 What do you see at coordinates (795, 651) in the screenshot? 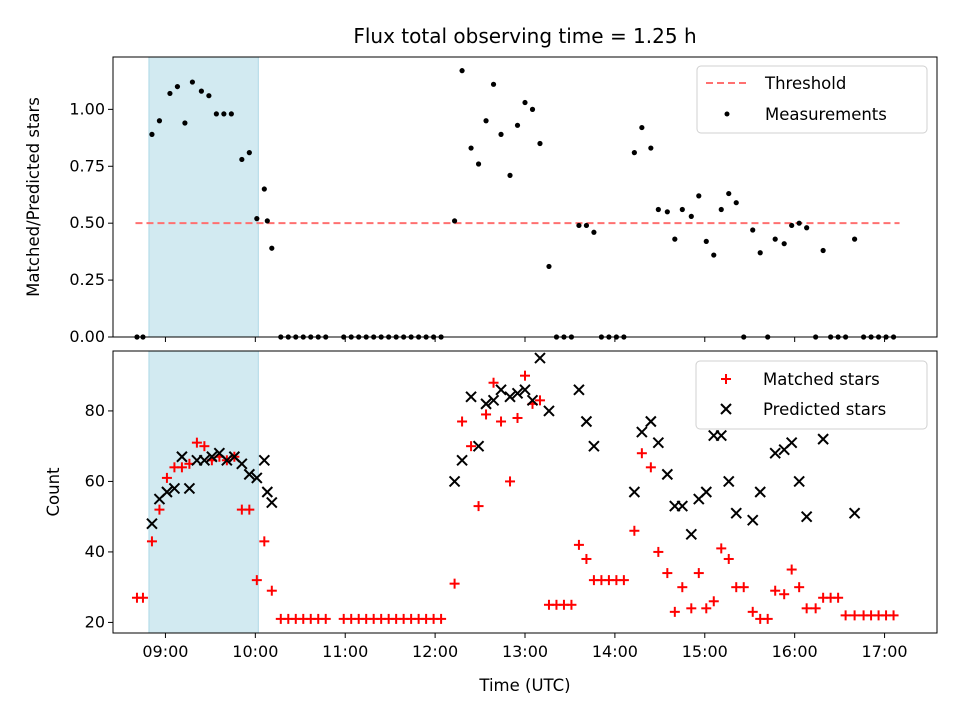
I see `bottom-x-tick-label: 16:00` at bounding box center [795, 651].